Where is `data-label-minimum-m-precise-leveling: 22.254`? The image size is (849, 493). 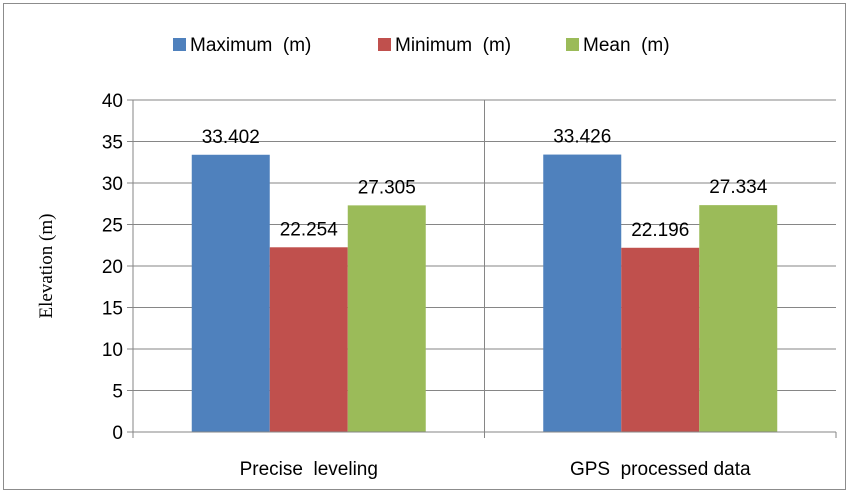
data-label-minimum-m-precise-leveling: 22.254 is located at coordinates (309, 229).